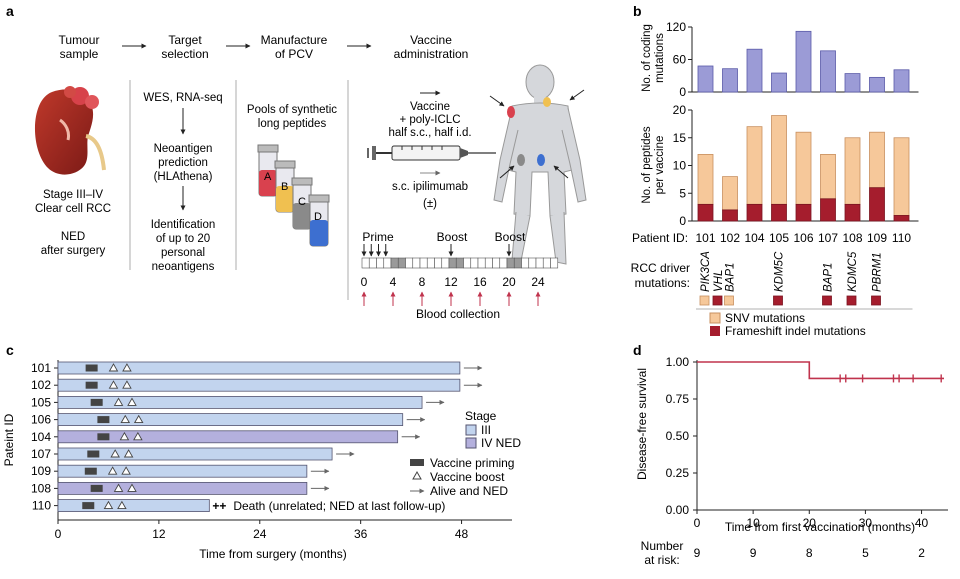 This screenshot has height=579, width=960. I want to click on step-target-line2: selection, so click(184, 54).